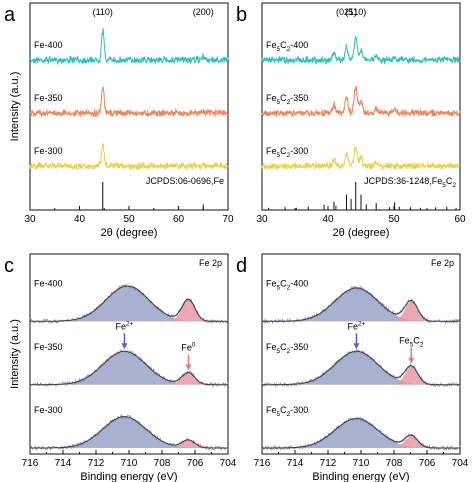 This screenshot has height=482, width=474. I want to click on peak-label: (110), so click(103, 12).